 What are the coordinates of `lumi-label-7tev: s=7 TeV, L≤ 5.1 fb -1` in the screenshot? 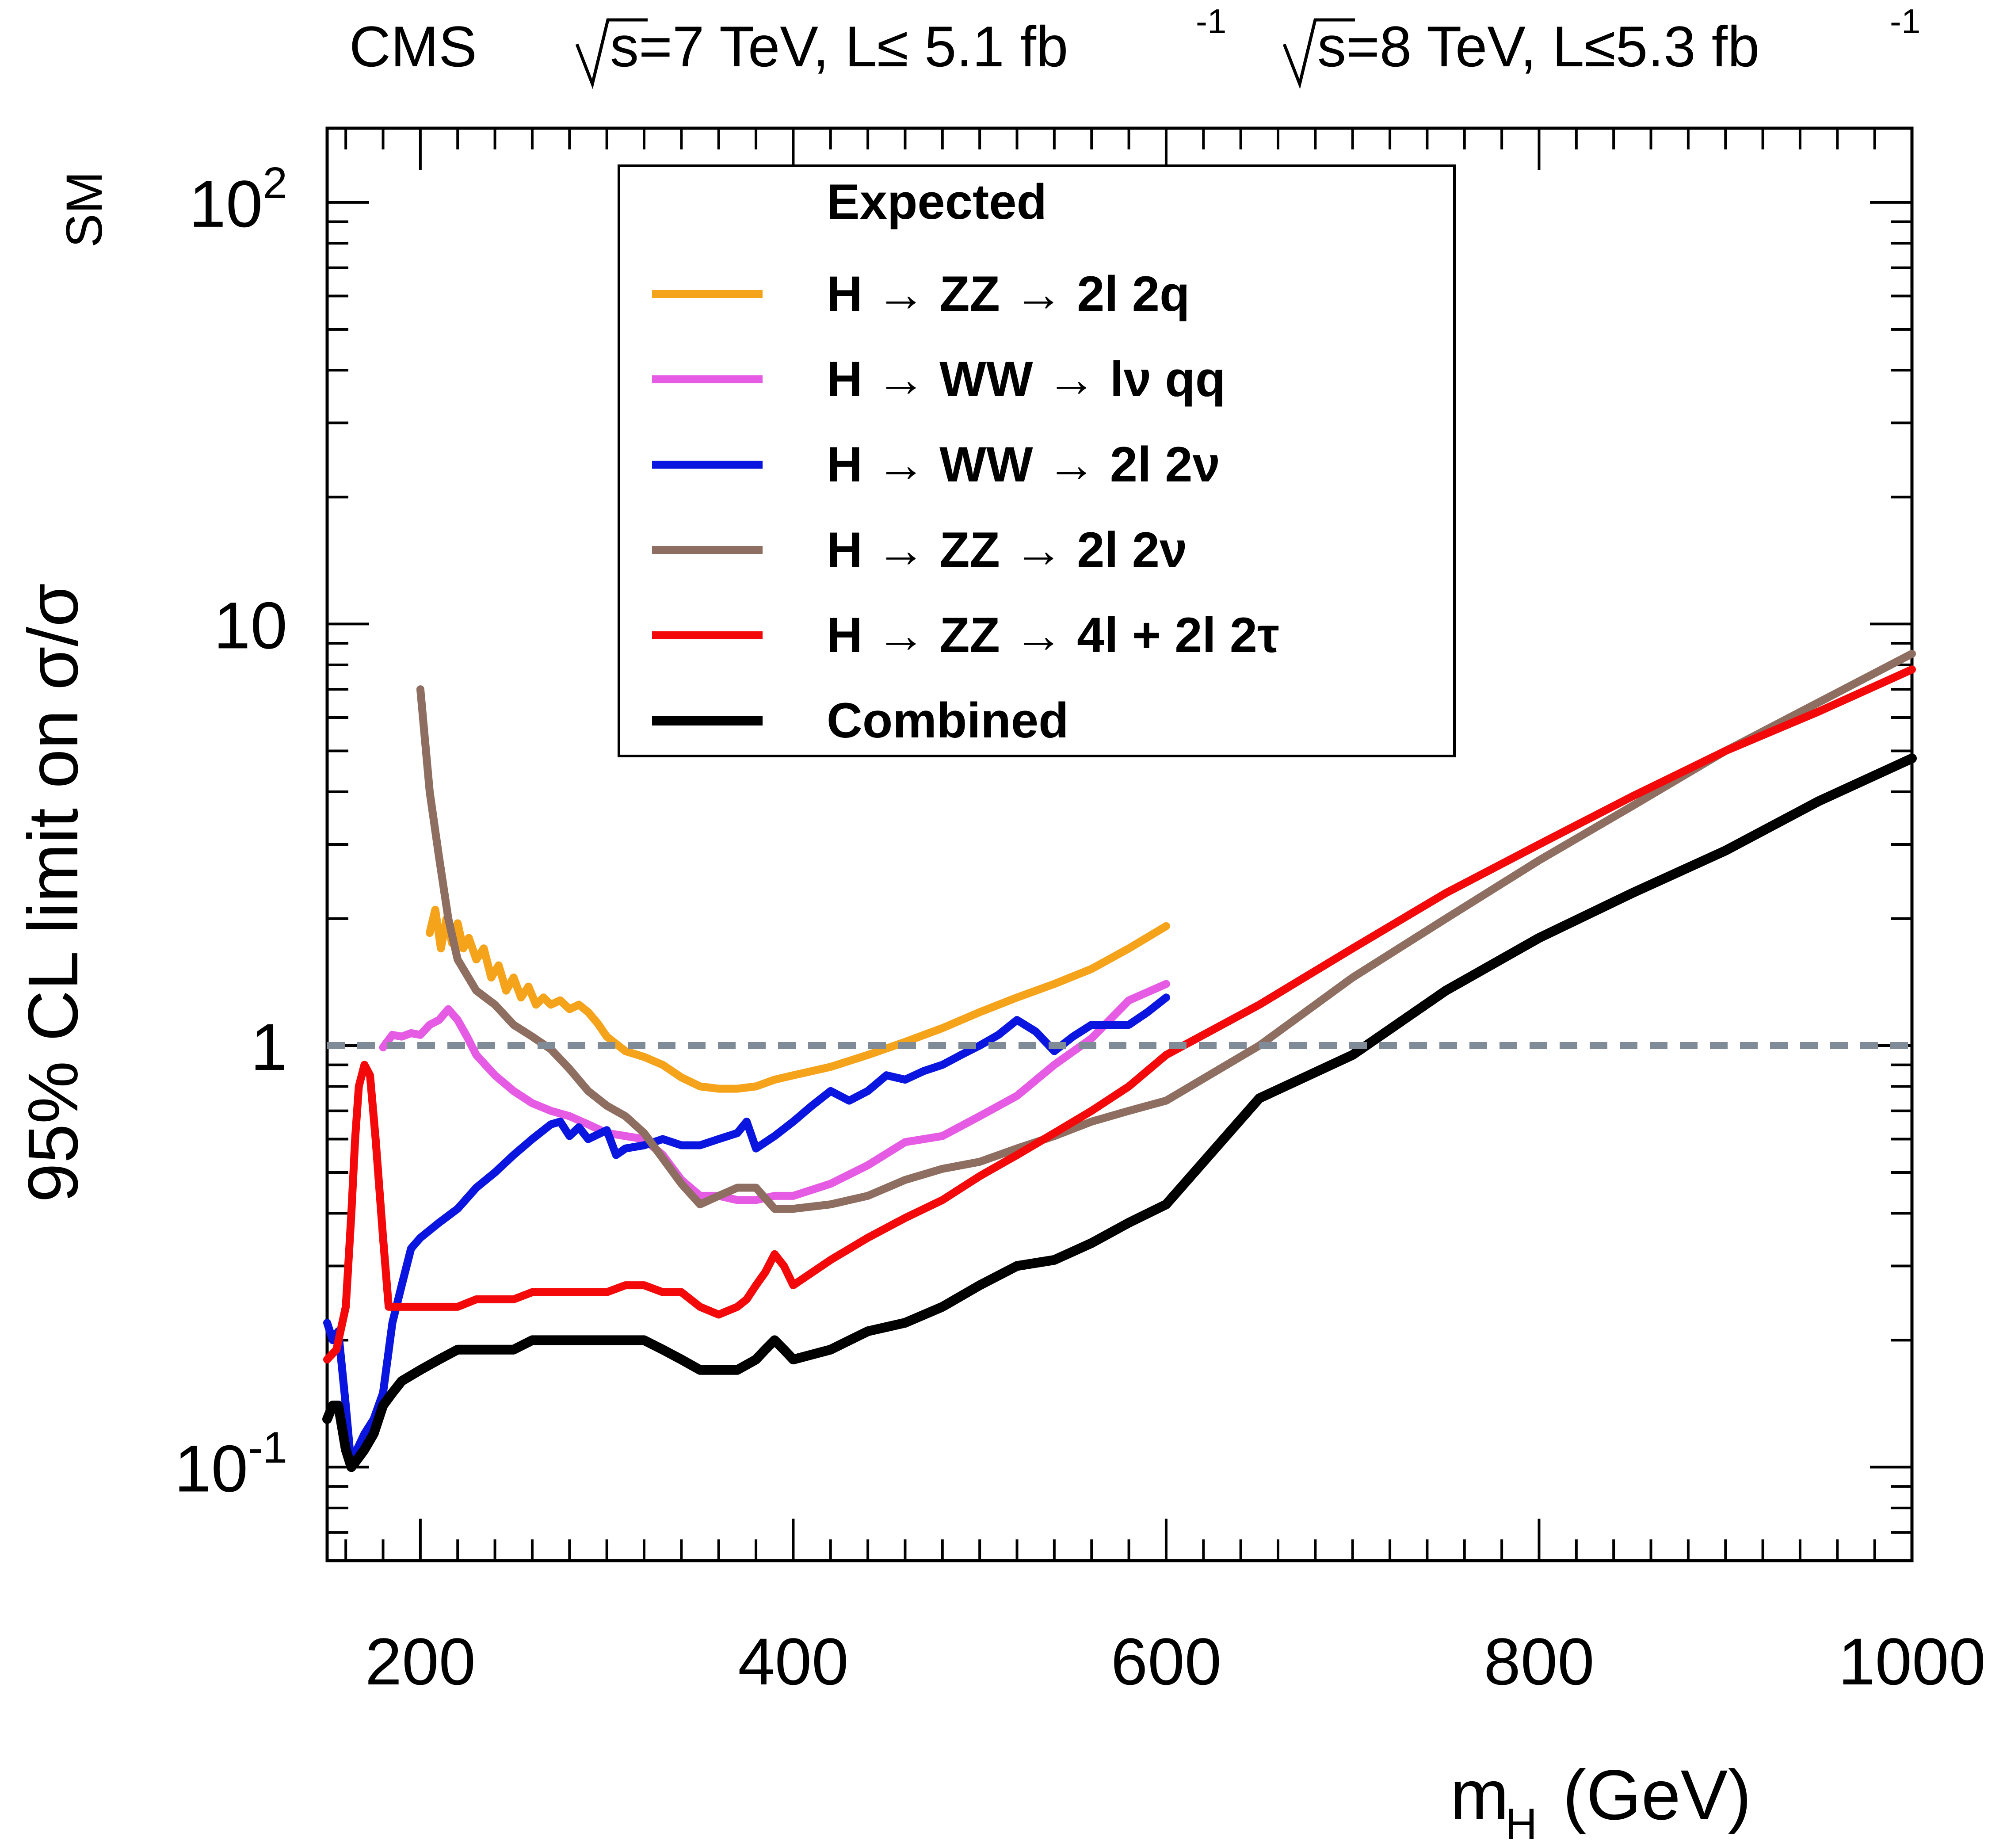 It's located at (900, 45).